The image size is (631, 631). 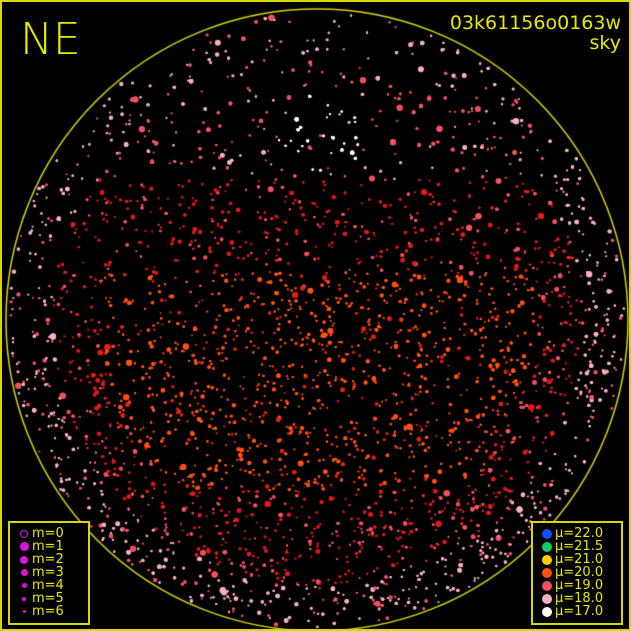 What do you see at coordinates (50, 39) in the screenshot?
I see `direction-label: NE` at bounding box center [50, 39].